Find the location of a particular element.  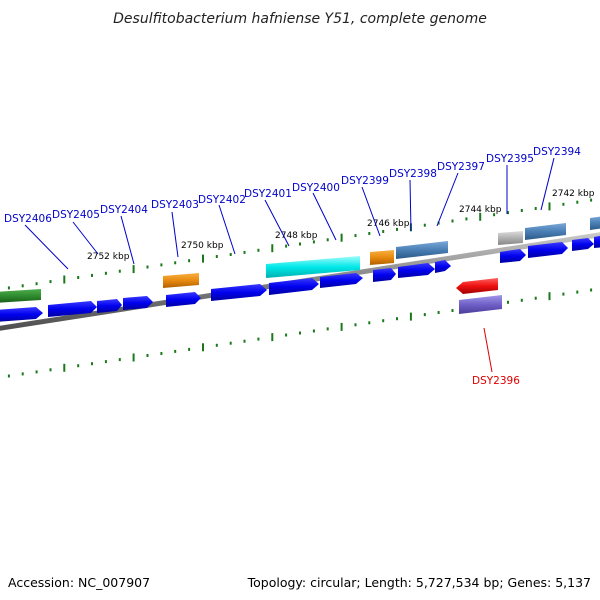

feature-bar-cyan is located at coordinates (313, 267).